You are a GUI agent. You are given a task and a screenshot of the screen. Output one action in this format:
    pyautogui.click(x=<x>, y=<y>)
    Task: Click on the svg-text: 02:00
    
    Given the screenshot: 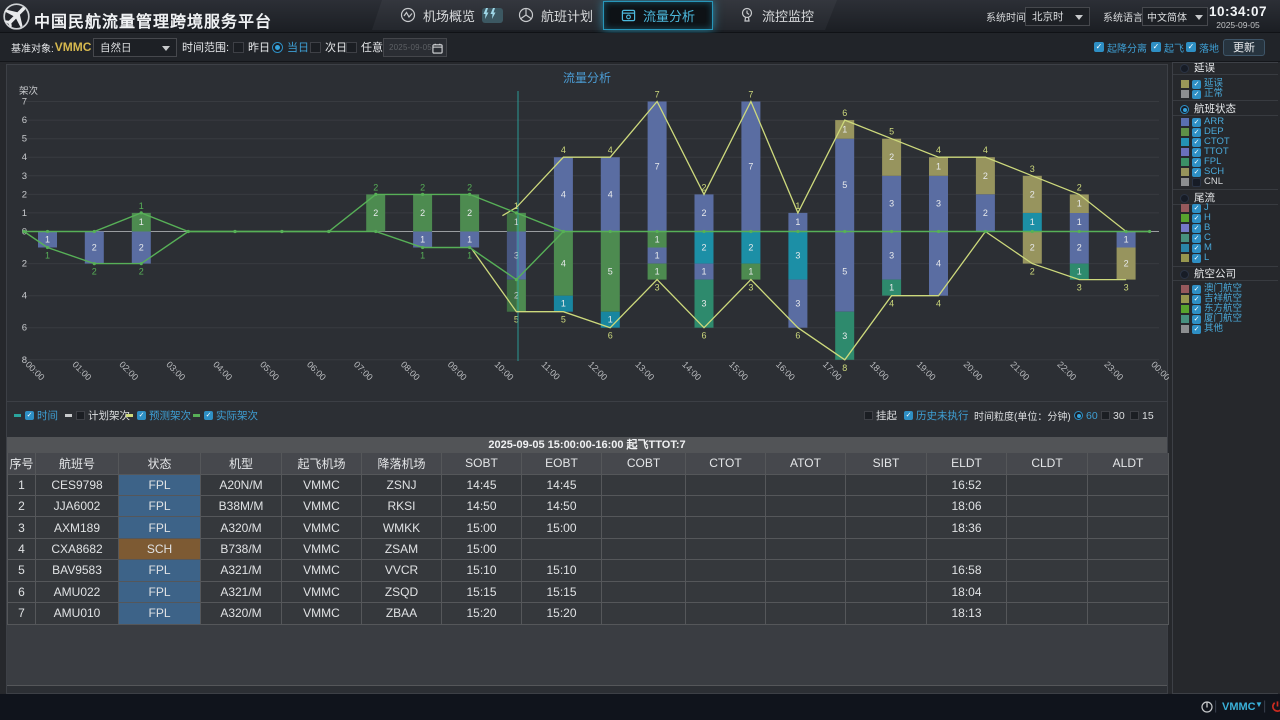 What is the action you would take?
    pyautogui.click(x=128, y=370)
    